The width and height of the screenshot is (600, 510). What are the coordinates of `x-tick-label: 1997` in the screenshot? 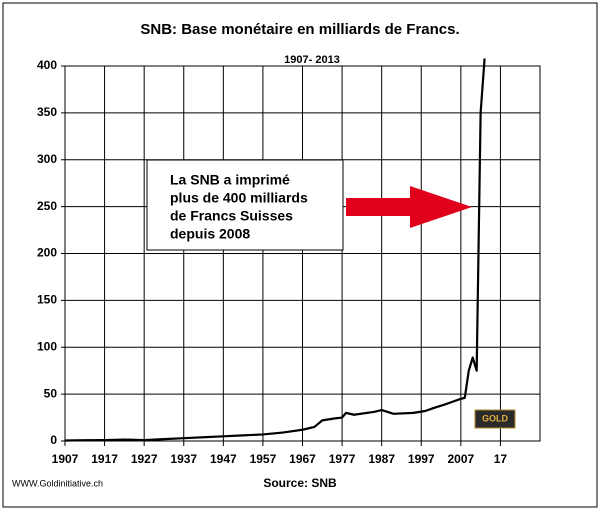 It's located at (421, 459).